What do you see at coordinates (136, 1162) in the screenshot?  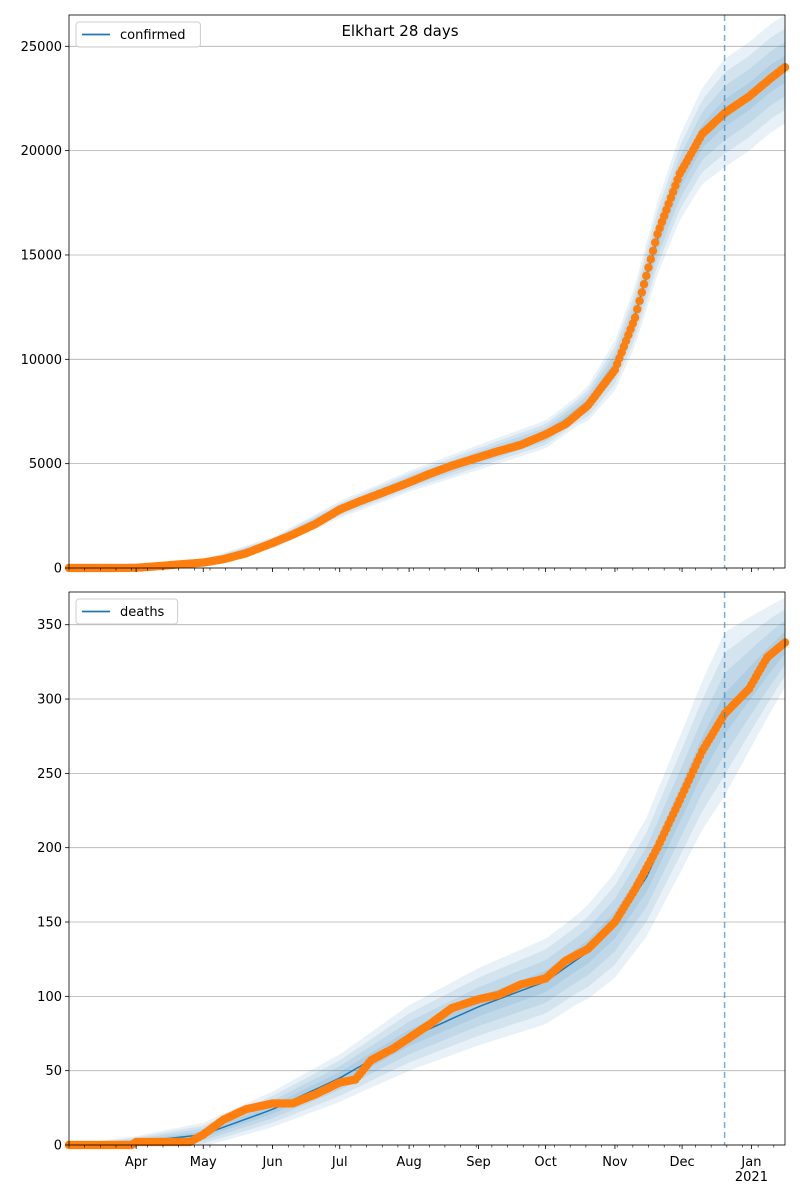 I see `x-tick-label: Apr` at bounding box center [136, 1162].